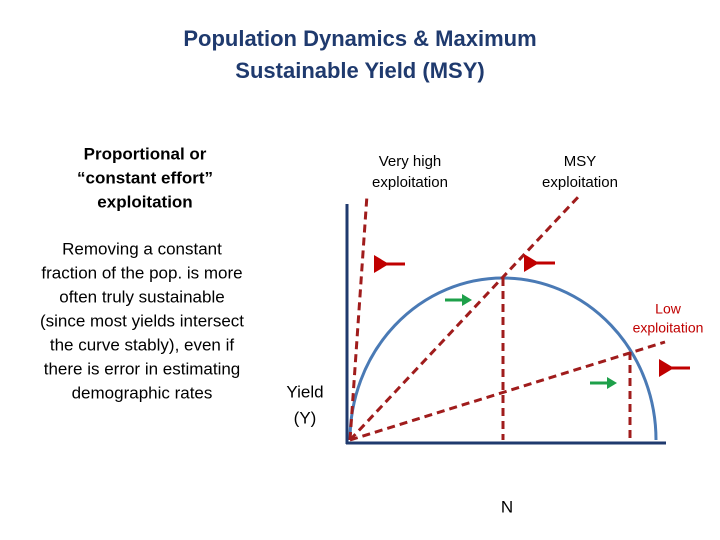 The height and width of the screenshot is (540, 720). I want to click on very-high-label: exploitation, so click(410, 182).